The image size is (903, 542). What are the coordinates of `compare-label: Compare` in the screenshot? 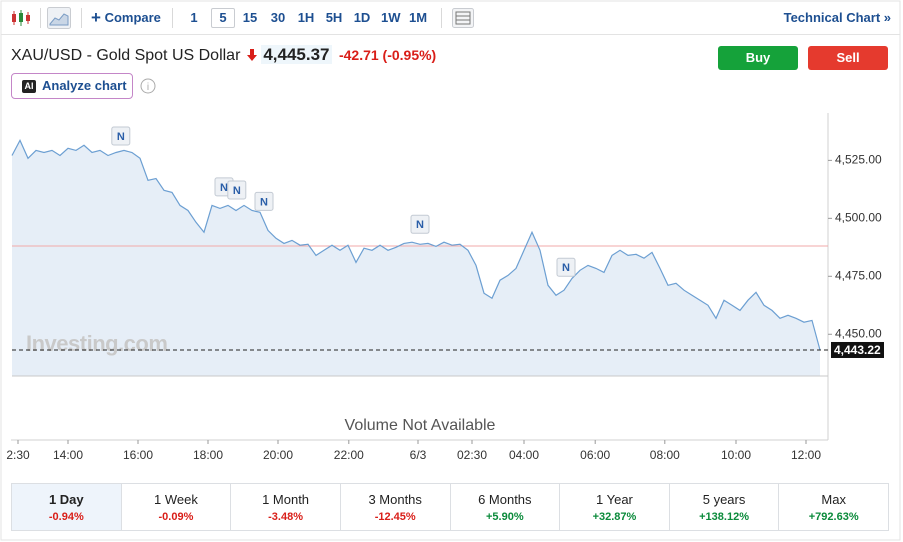 It's located at (132, 17).